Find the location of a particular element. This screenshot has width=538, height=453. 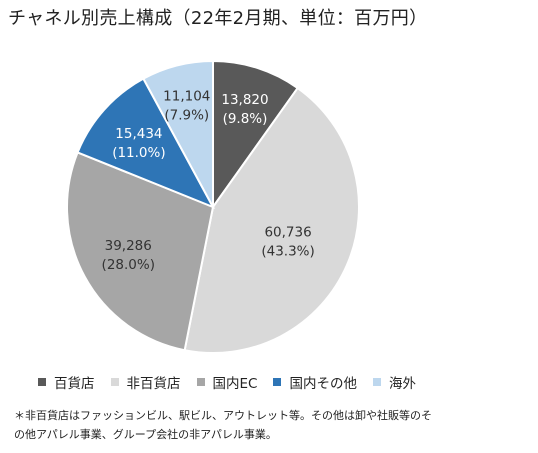

legend-item-department-store: 百貨店 is located at coordinates (66, 382).